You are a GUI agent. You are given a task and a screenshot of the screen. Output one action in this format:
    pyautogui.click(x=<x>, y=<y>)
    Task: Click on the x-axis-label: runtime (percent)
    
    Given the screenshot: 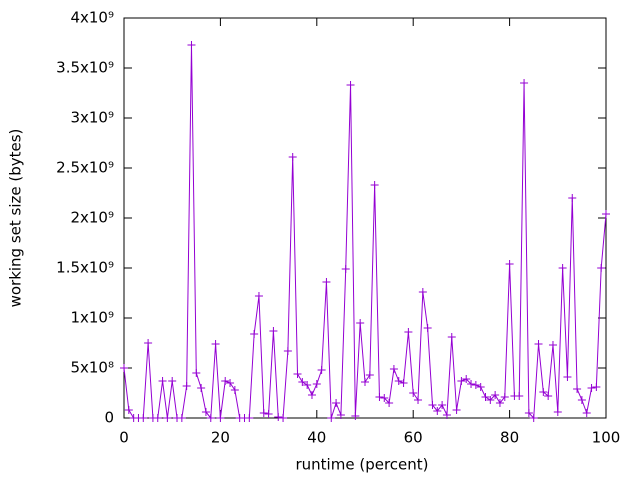 What is the action you would take?
    pyautogui.click(x=362, y=465)
    